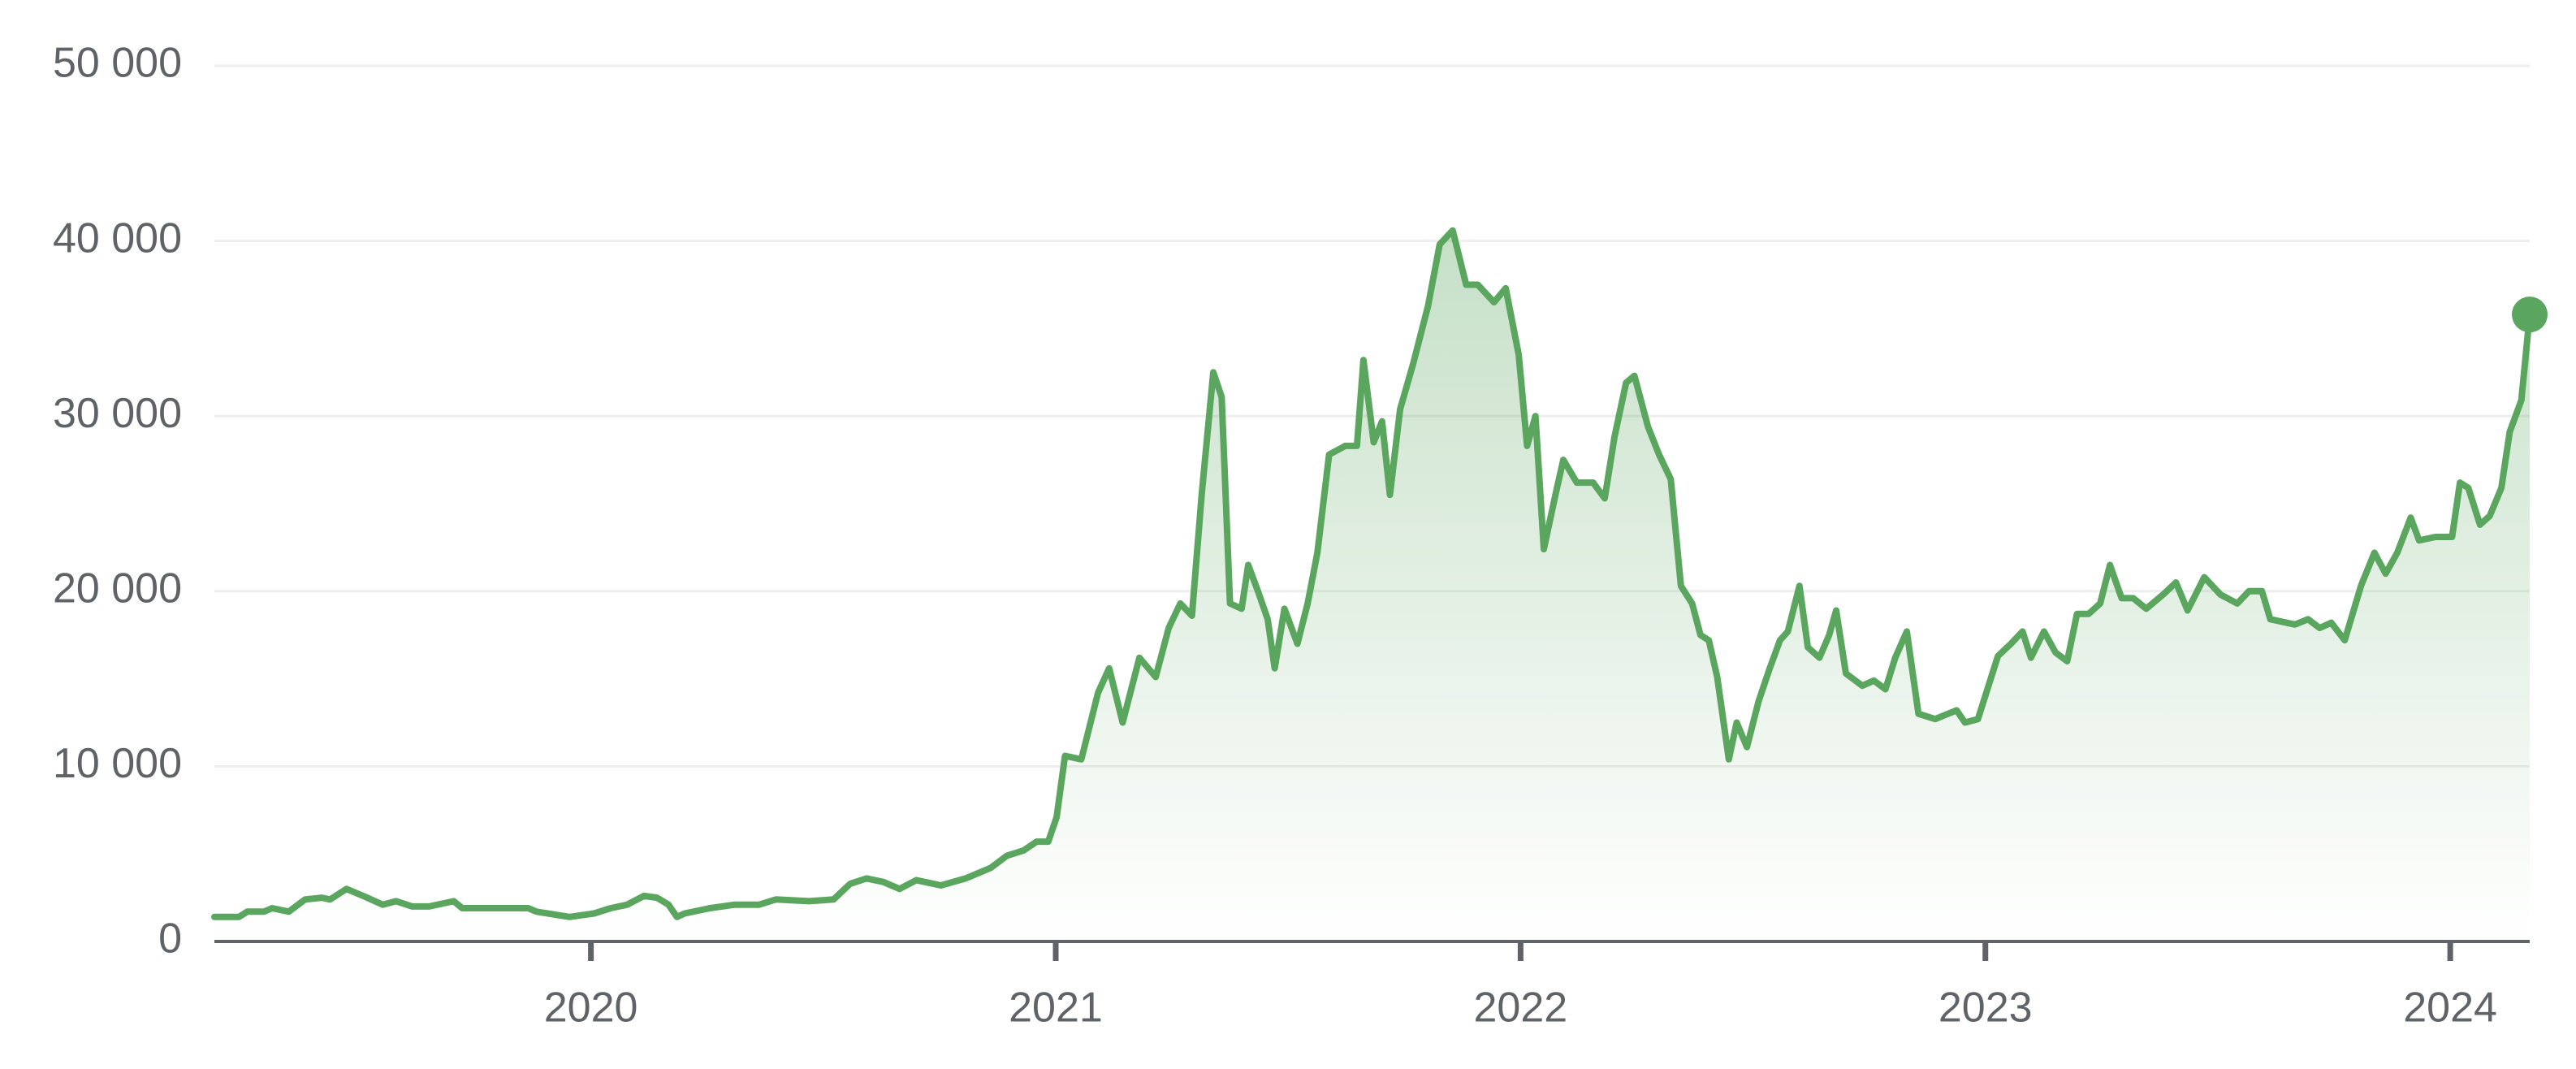 This screenshot has height=1069, width=2576. Describe the element at coordinates (117, 588) in the screenshot. I see `y-tick-label: 20 000` at that location.